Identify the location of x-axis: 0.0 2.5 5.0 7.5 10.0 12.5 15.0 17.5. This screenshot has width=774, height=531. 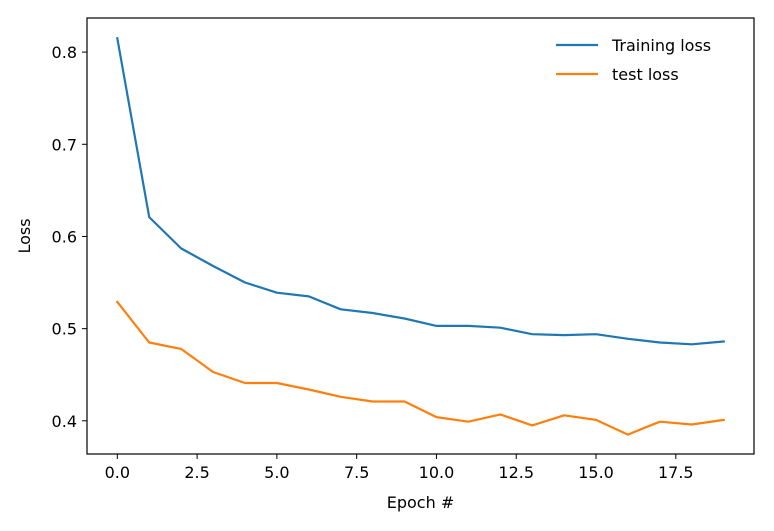
(399, 468).